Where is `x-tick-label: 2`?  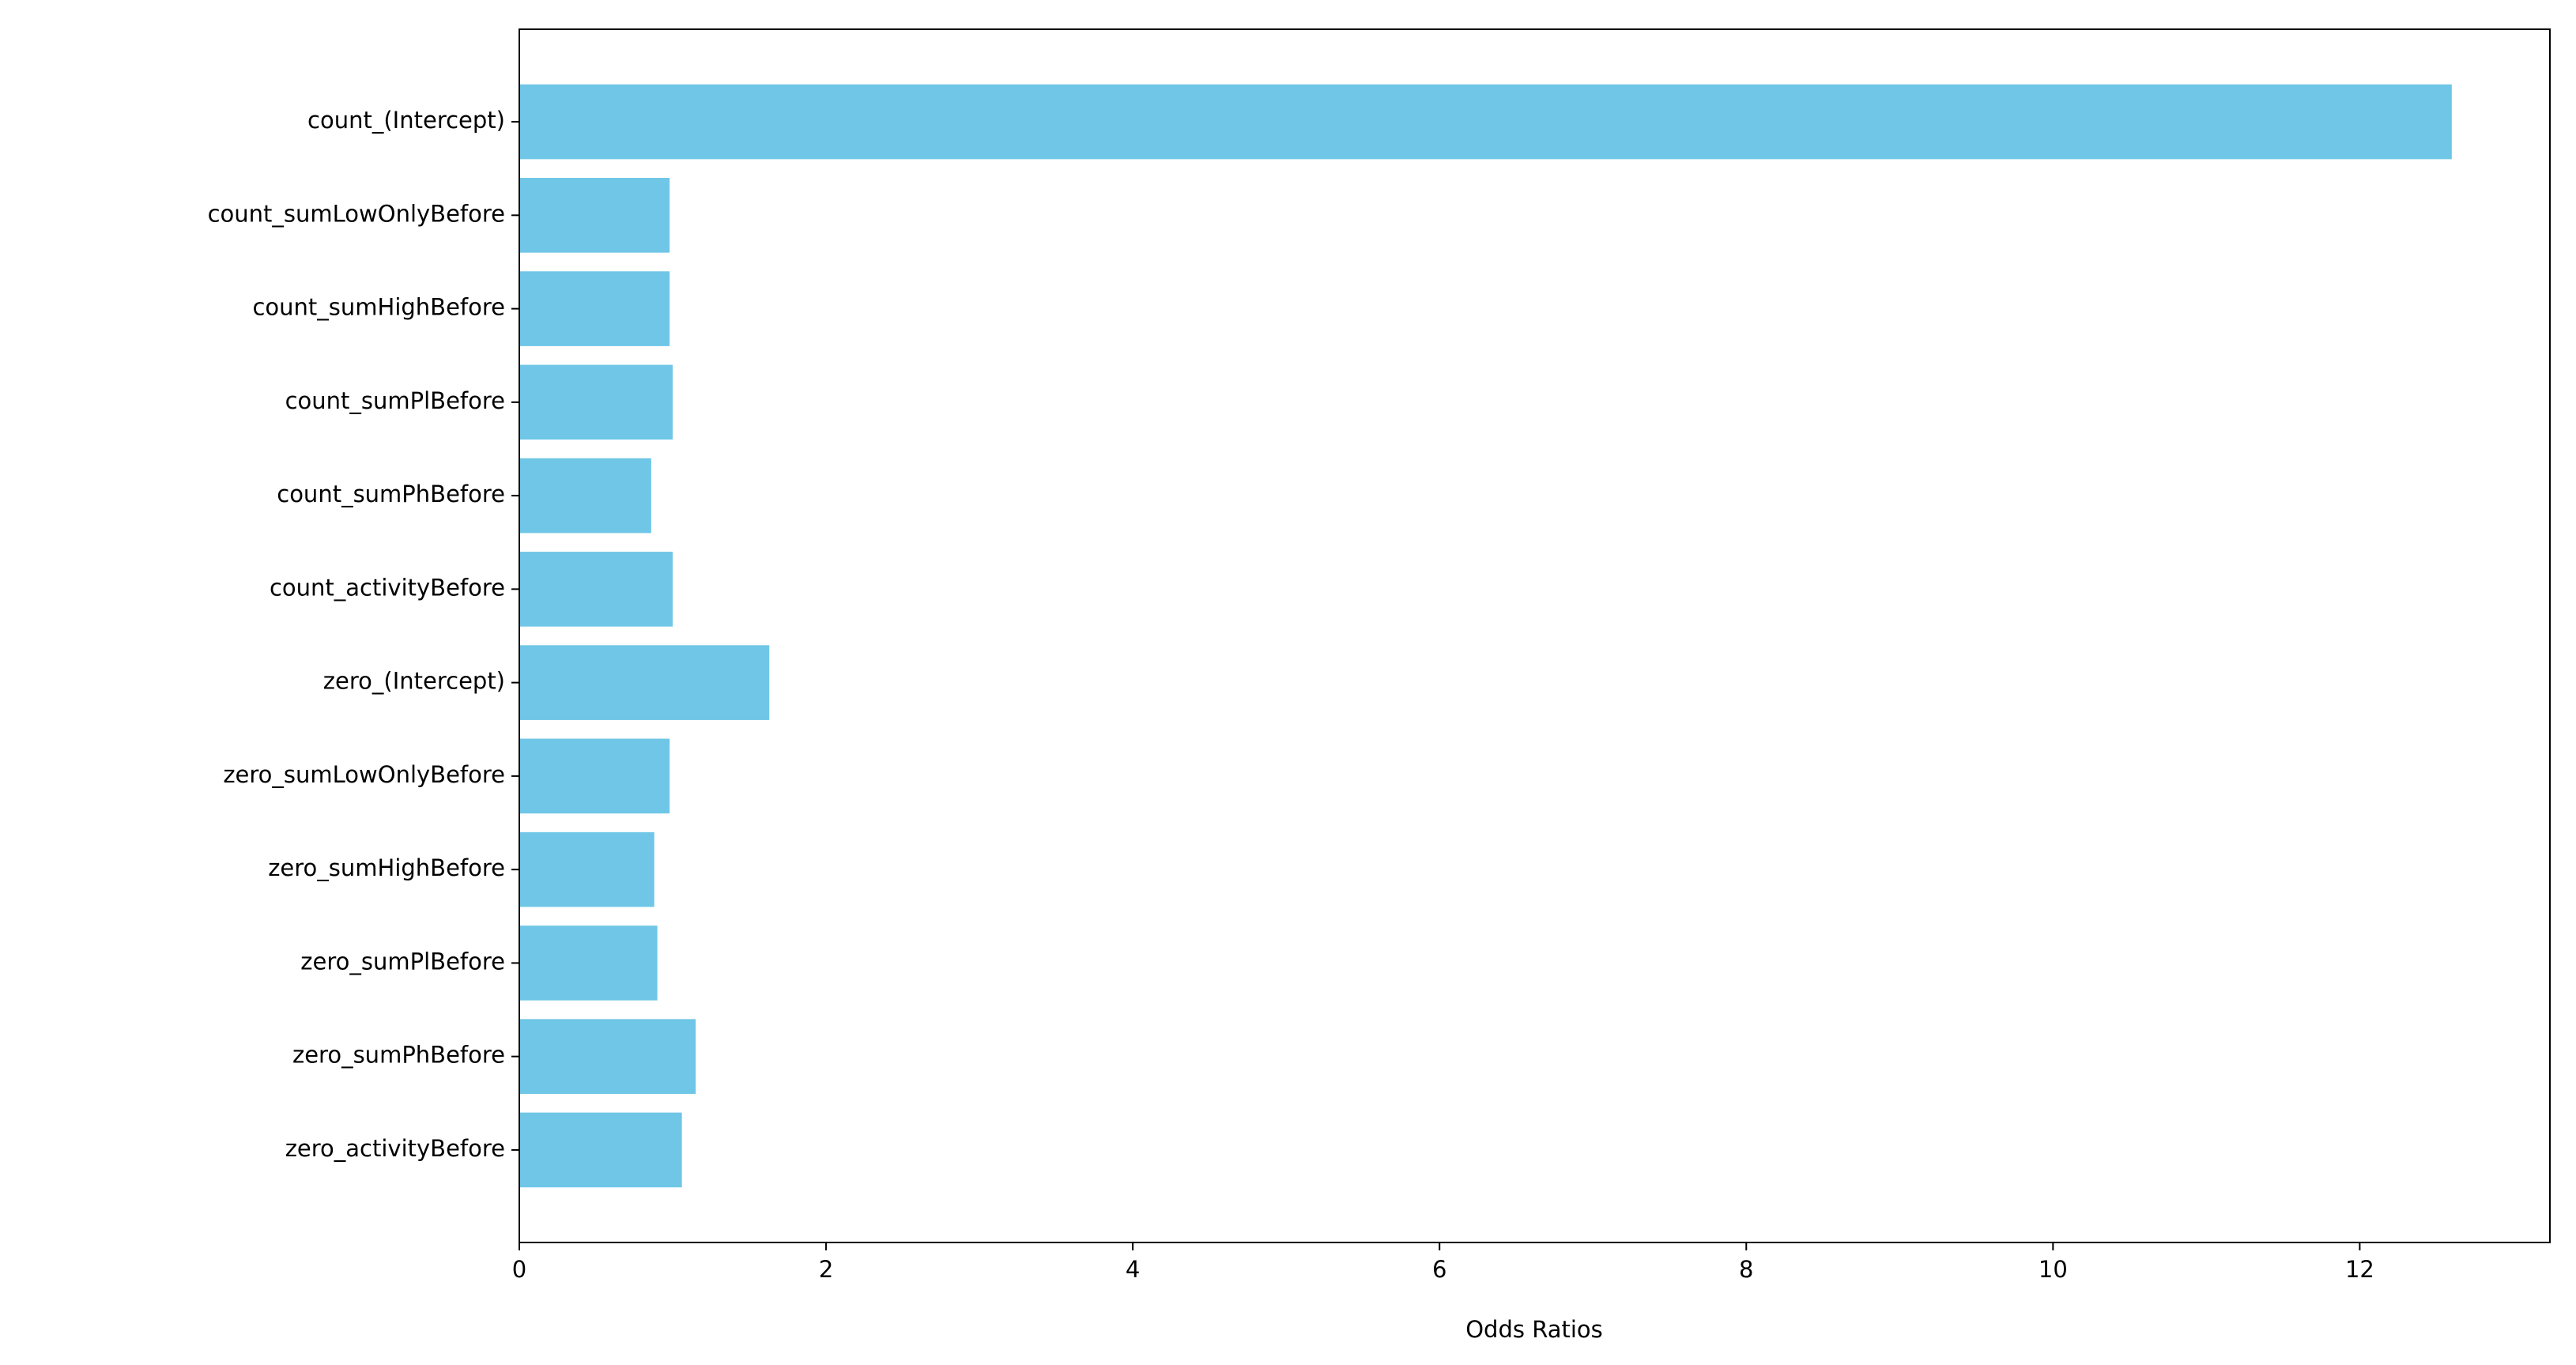 x-tick-label: 2 is located at coordinates (826, 1269).